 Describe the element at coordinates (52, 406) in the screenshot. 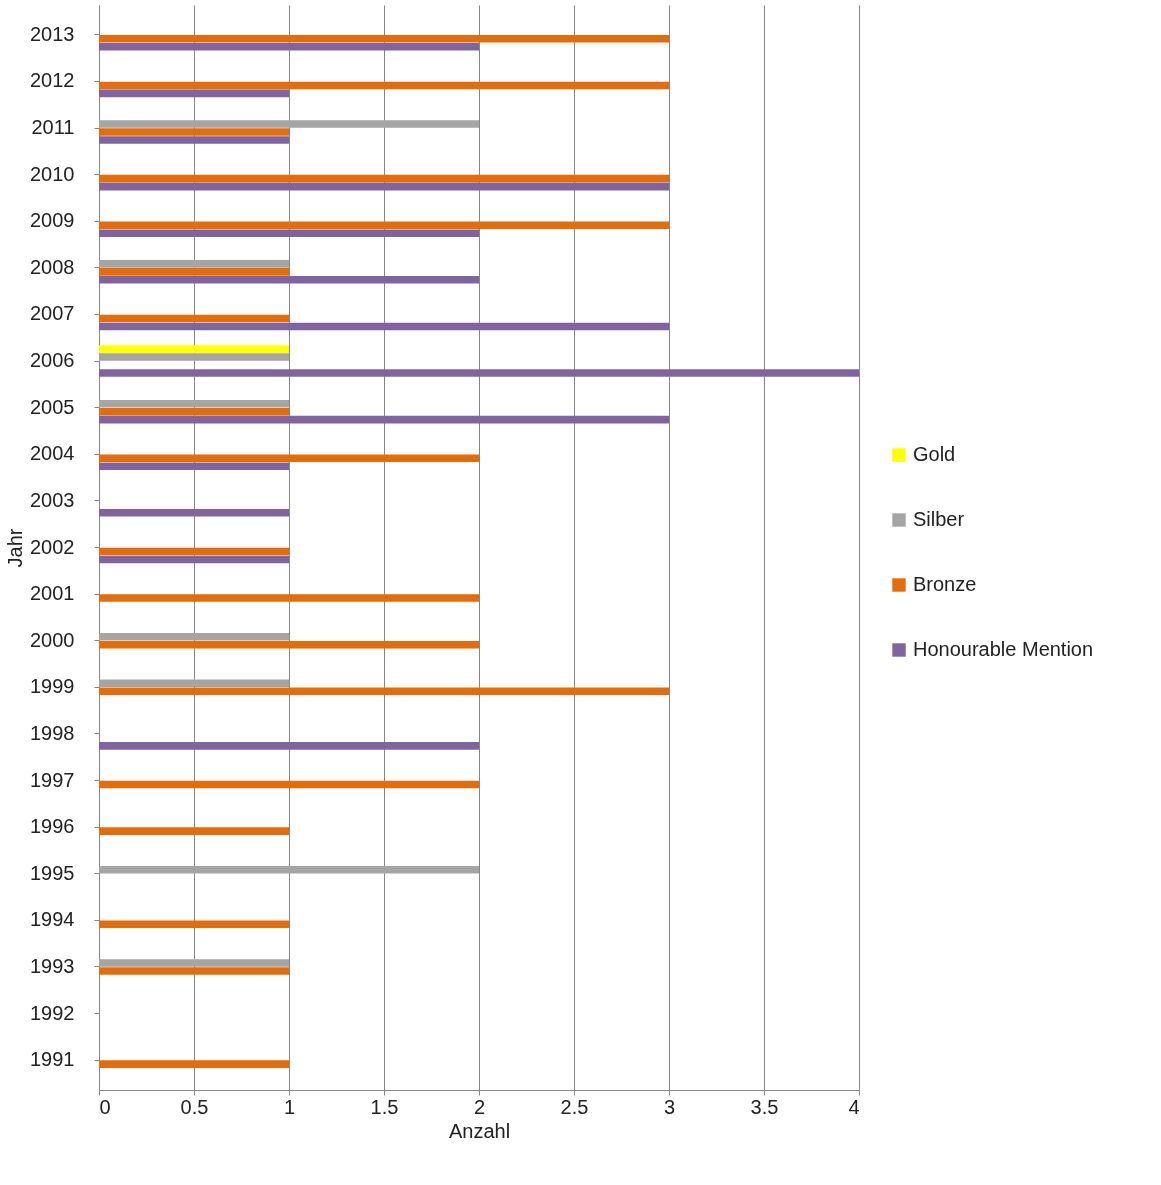

I see `y-tick-label: 2005` at that location.